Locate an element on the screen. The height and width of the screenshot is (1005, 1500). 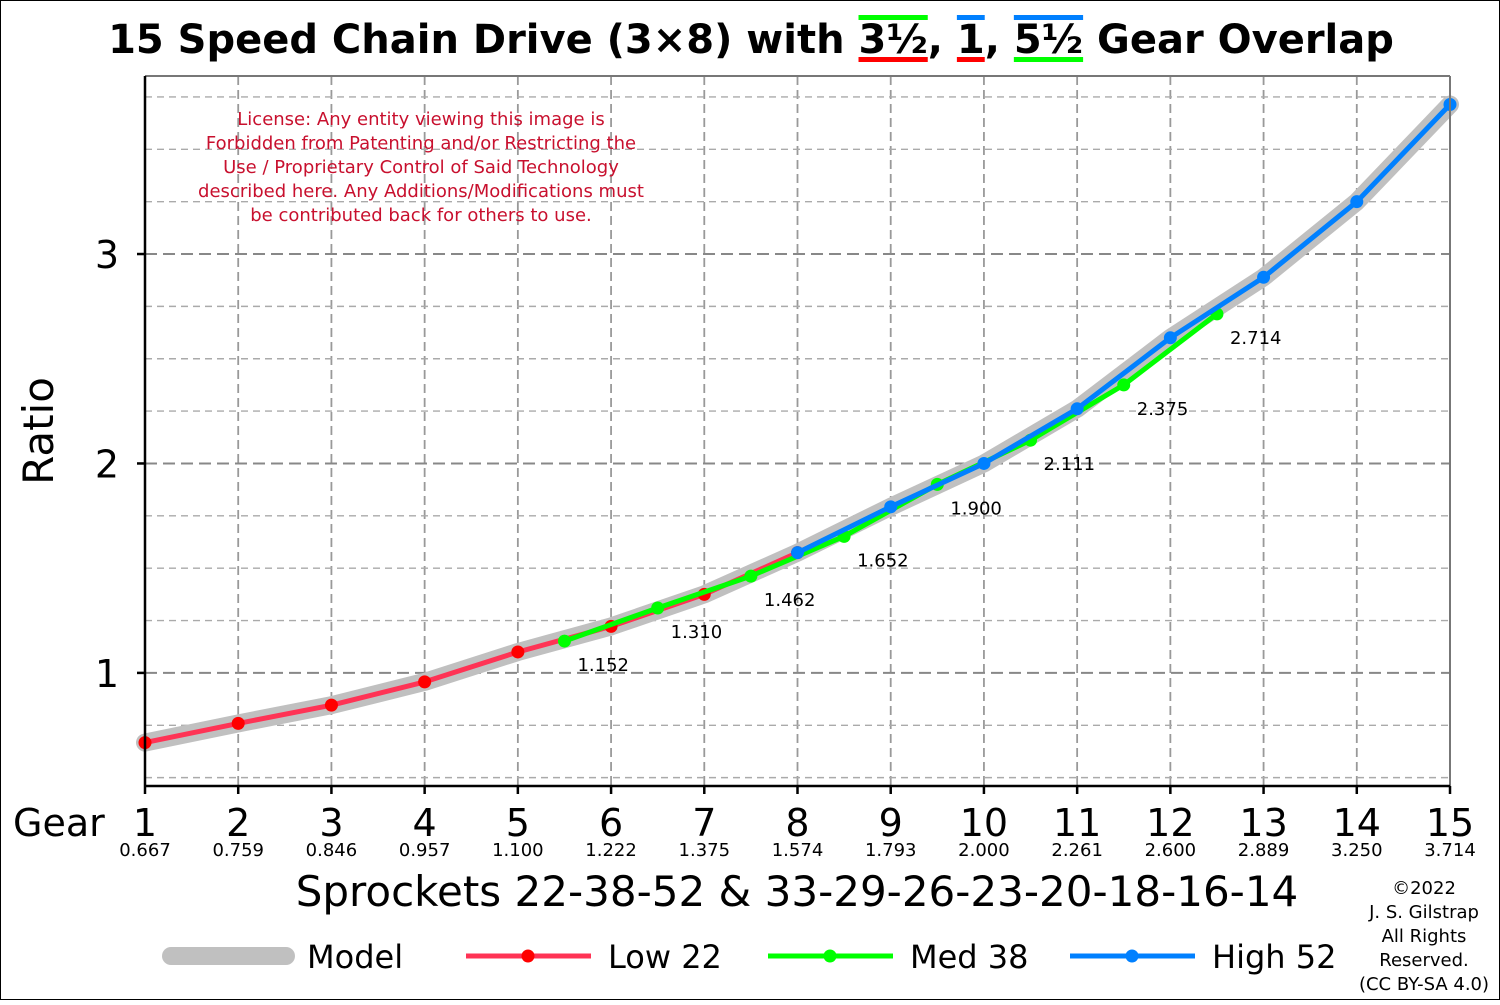
x-tick-label: 10 is located at coordinates (984, 823).